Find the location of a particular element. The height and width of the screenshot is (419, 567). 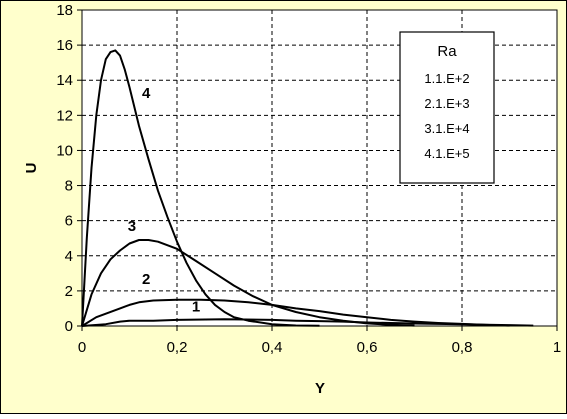

x-tick-label-3: 0,6 is located at coordinates (367, 347).